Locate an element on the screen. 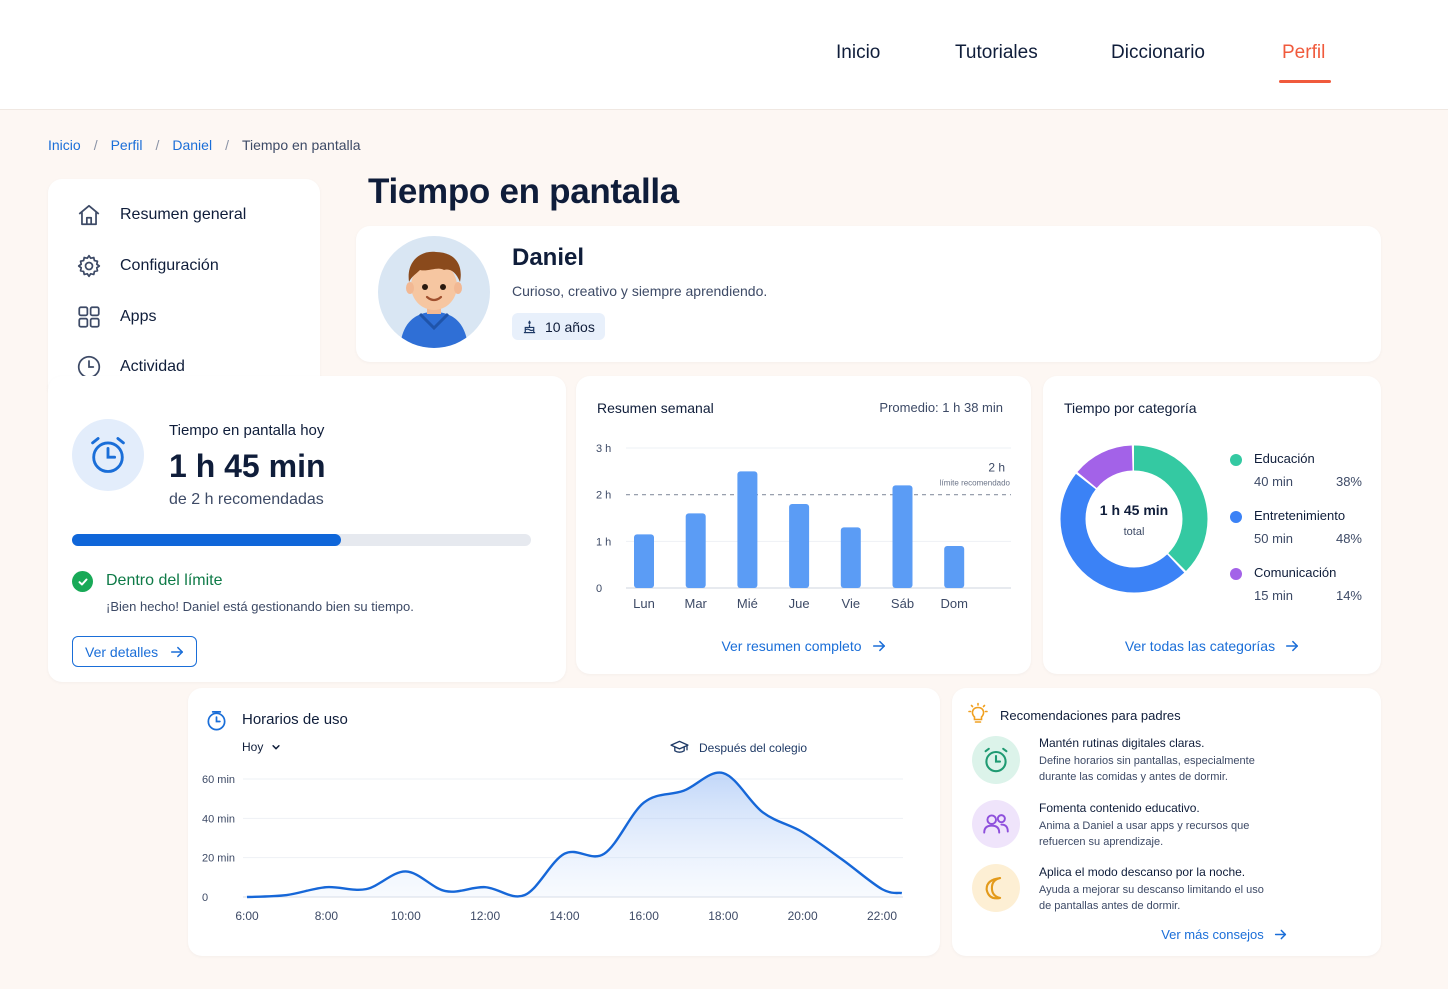 This screenshot has height=989, width=1448. x-tick-label: 8:00 is located at coordinates (327, 916).